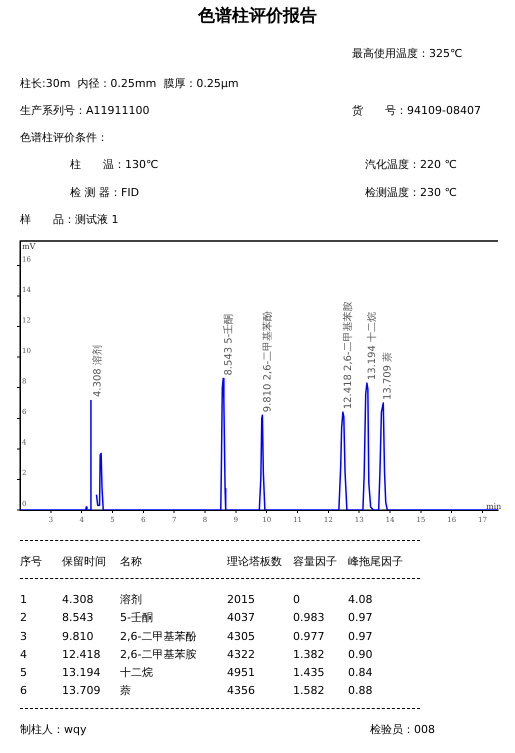 This screenshot has height=753, width=515. I want to click on text: 检 测 器：FID, so click(105, 193).